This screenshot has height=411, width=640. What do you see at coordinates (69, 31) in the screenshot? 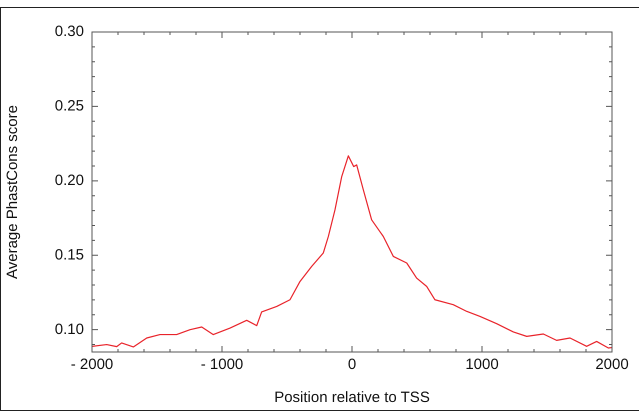
I see `y-tick-label: 0.30` at bounding box center [69, 31].